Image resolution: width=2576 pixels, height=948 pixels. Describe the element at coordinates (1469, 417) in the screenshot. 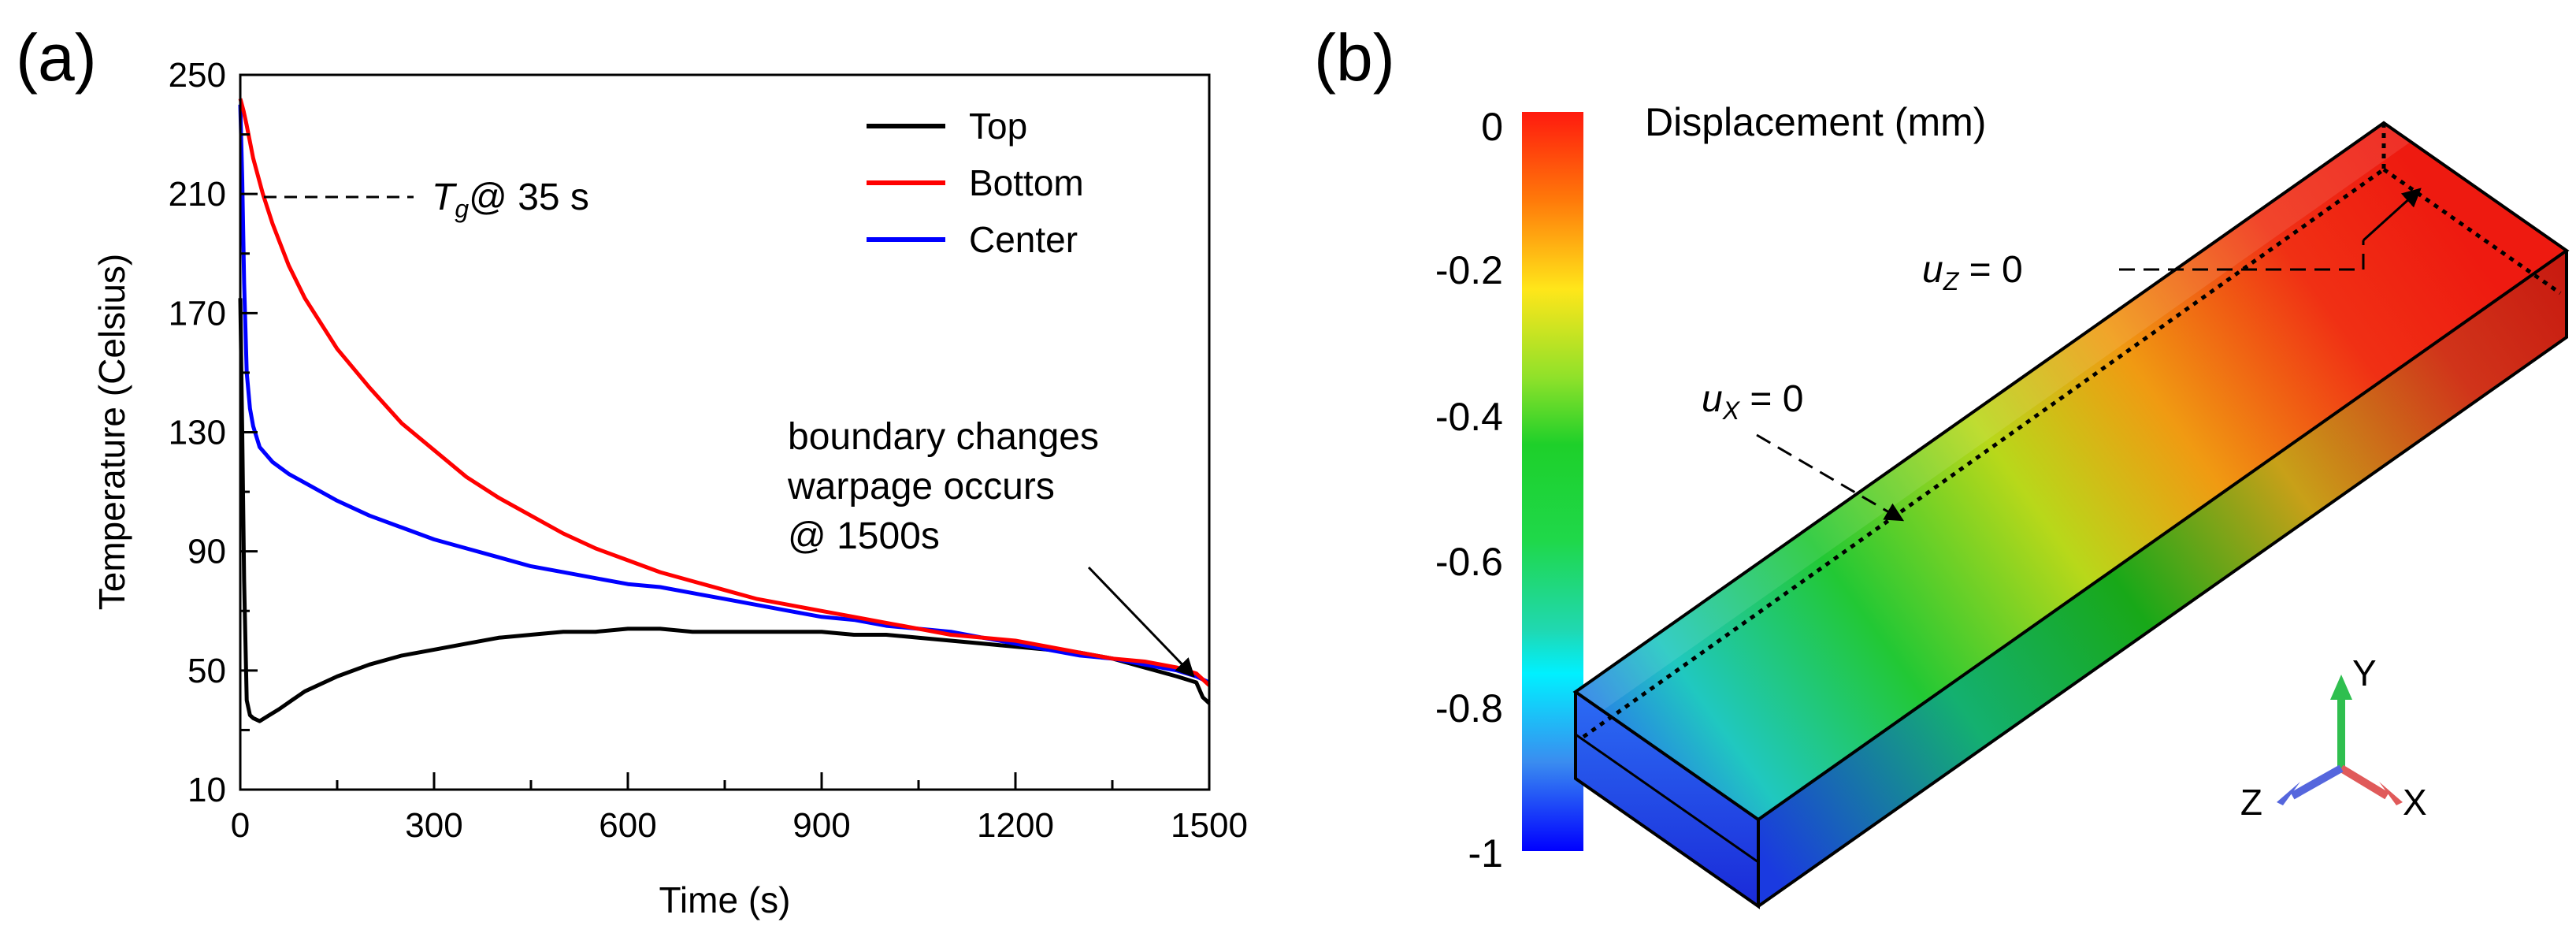

I see `colorbar-tick-2: -0.4` at that location.